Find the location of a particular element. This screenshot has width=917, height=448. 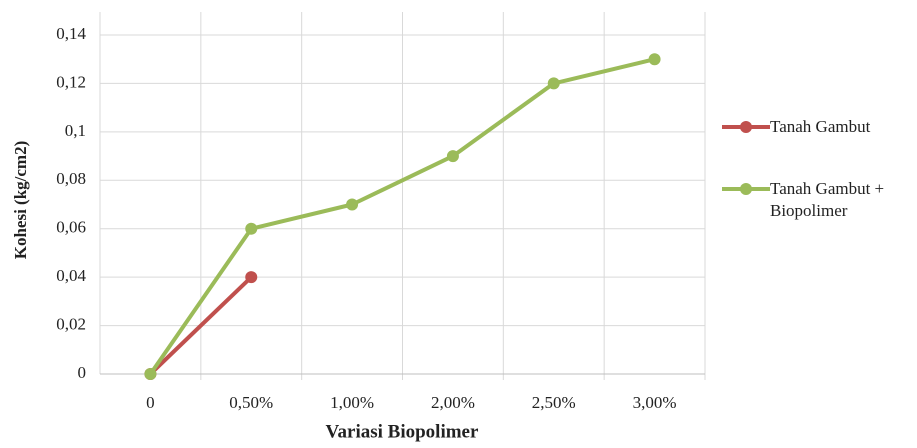

y-tick-label: 0,04 is located at coordinates (71, 275).